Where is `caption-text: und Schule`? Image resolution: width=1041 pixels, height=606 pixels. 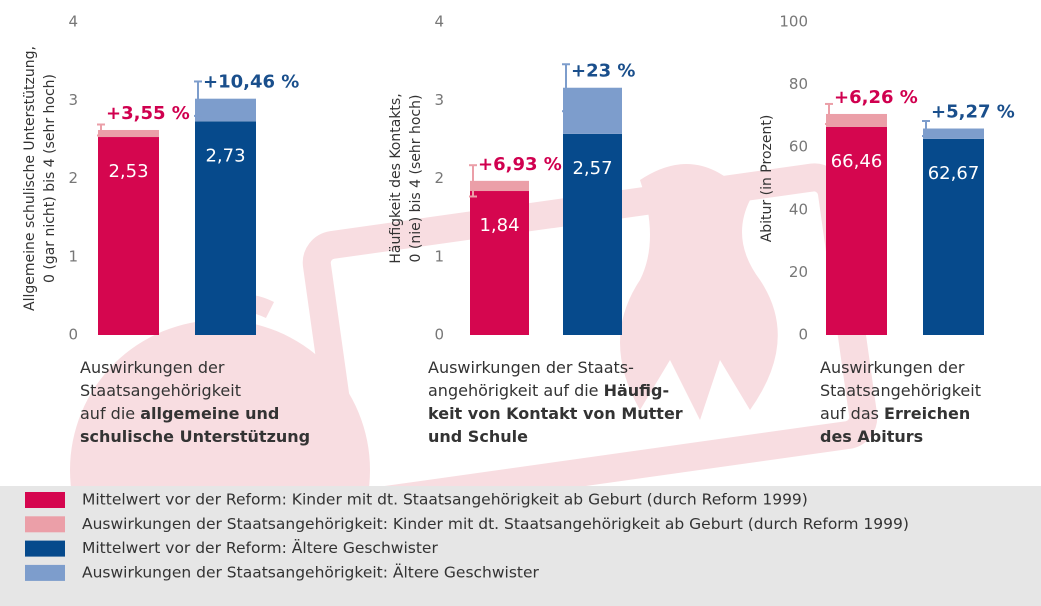
caption-text: und Schule is located at coordinates (478, 436).